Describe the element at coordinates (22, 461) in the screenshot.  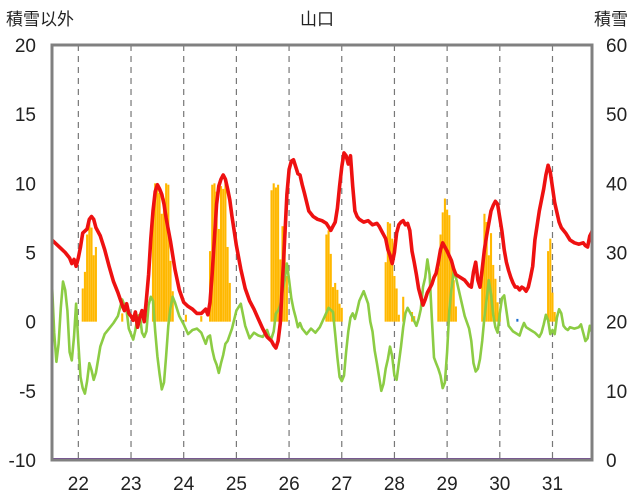
I see `left-y-tick-label: -10` at that location.